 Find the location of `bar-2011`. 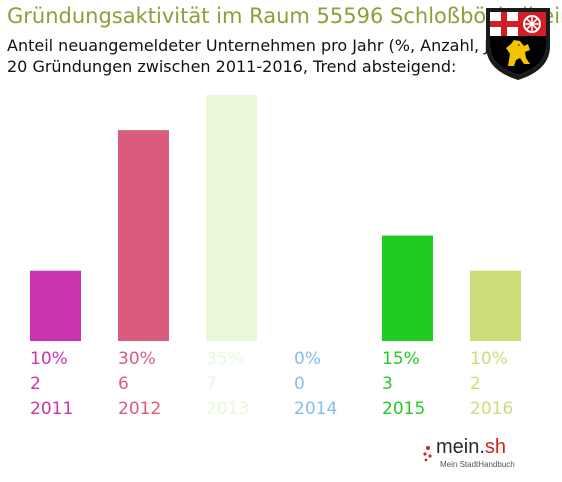

bar-2011 is located at coordinates (55, 305).